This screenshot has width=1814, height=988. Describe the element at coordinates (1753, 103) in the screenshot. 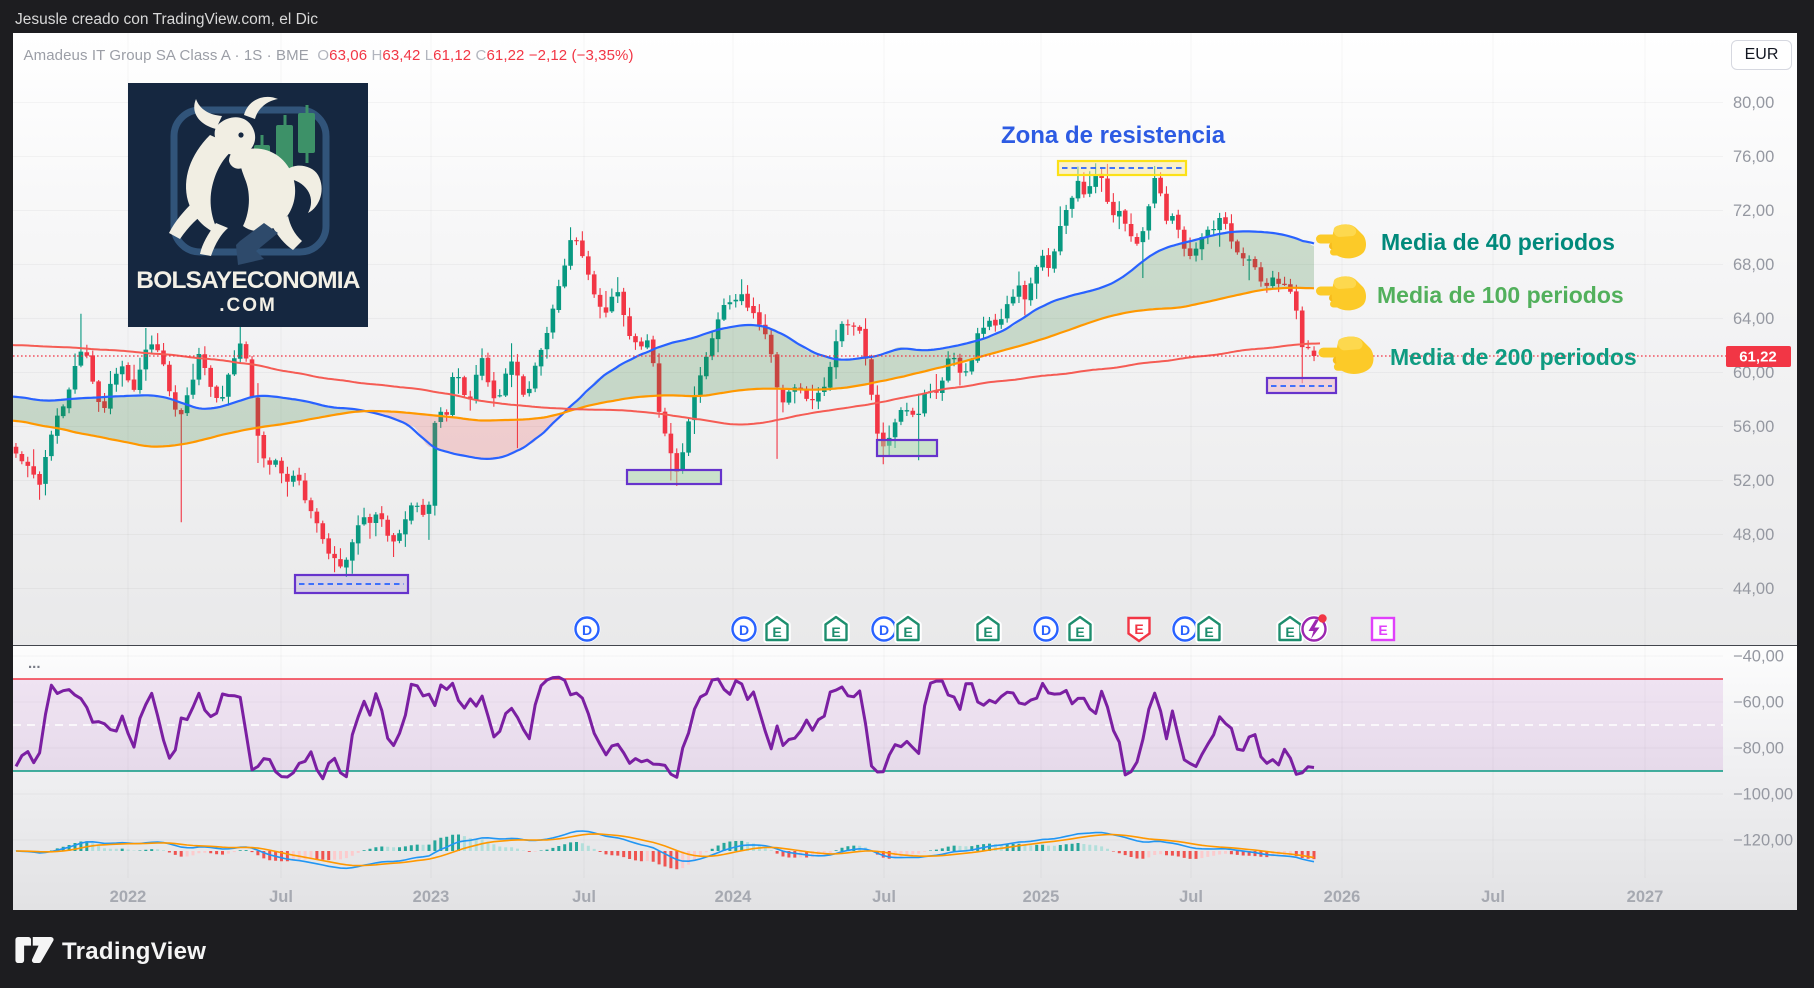

I see `svg-text: 80,00` at that location.